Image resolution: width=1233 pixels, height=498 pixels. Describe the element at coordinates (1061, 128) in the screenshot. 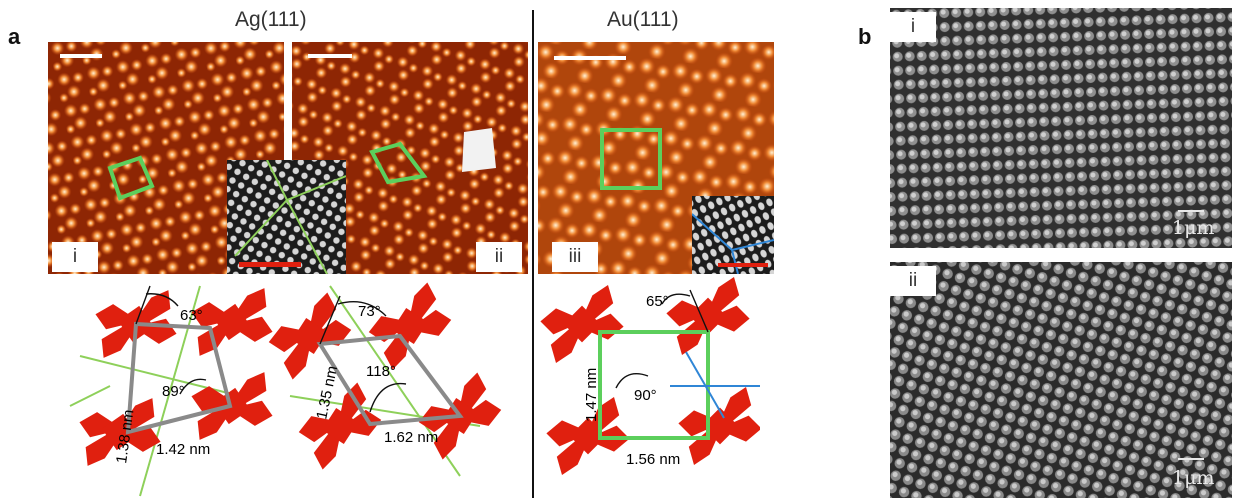

I see `sem-image-i: 1μm` at that location.